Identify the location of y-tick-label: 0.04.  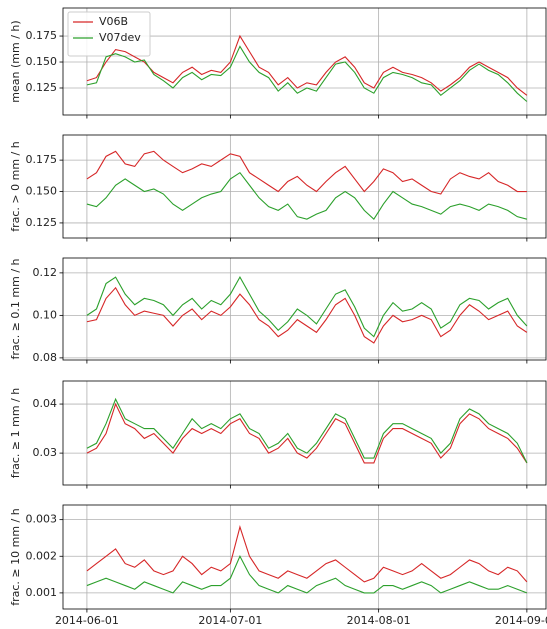
(45, 403).